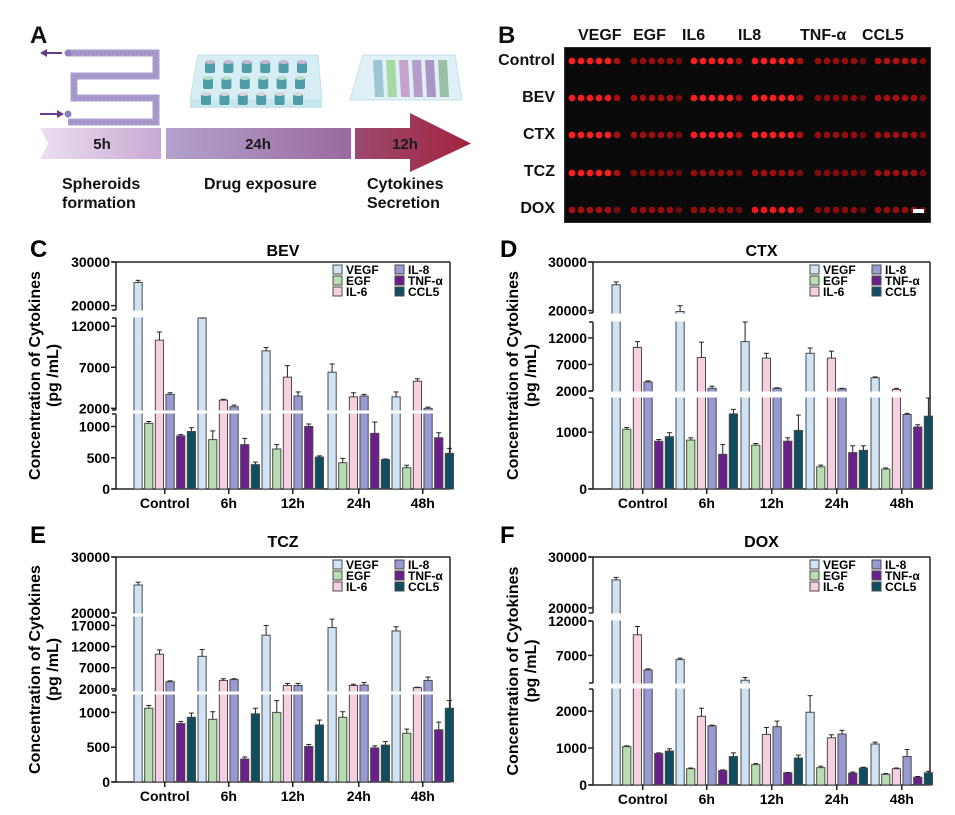 This screenshot has width=955, height=815. What do you see at coordinates (100, 87) in the screenshot?
I see `microfluidic-chip-icon` at bounding box center [100, 87].